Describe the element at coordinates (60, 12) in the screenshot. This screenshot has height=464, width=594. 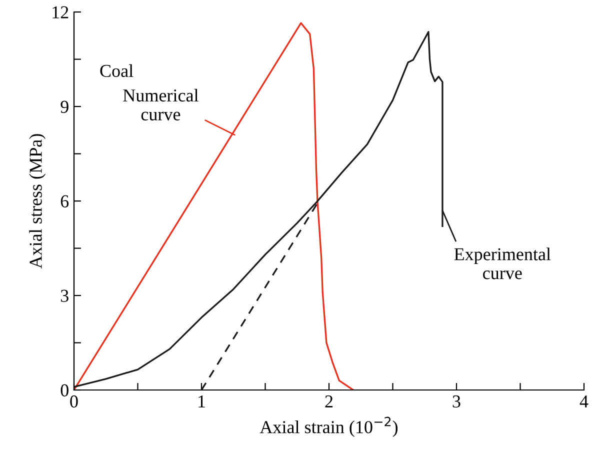
I see `y-tick-label: 12` at that location.